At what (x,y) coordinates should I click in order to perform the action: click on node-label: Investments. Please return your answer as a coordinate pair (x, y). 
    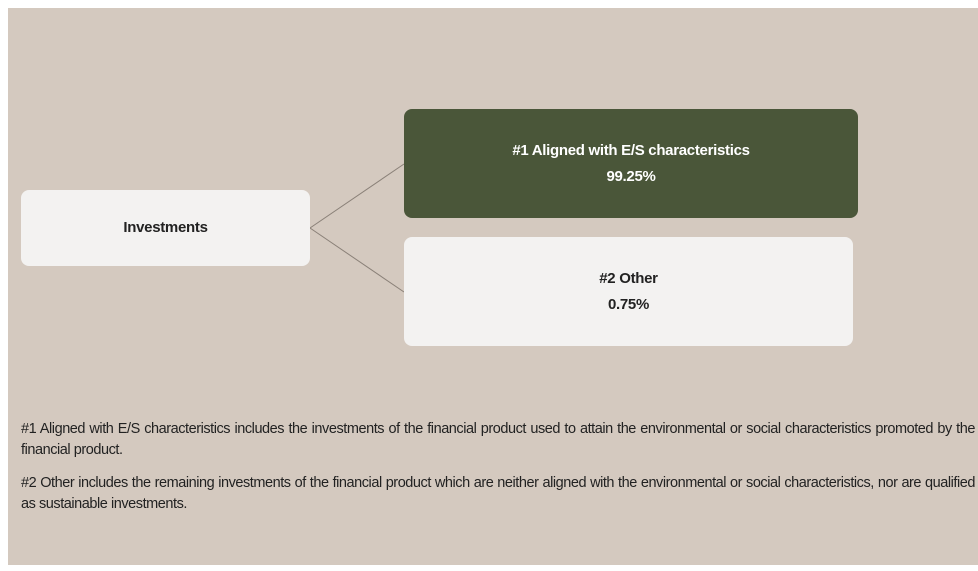
    Looking at the image, I should click on (165, 227).